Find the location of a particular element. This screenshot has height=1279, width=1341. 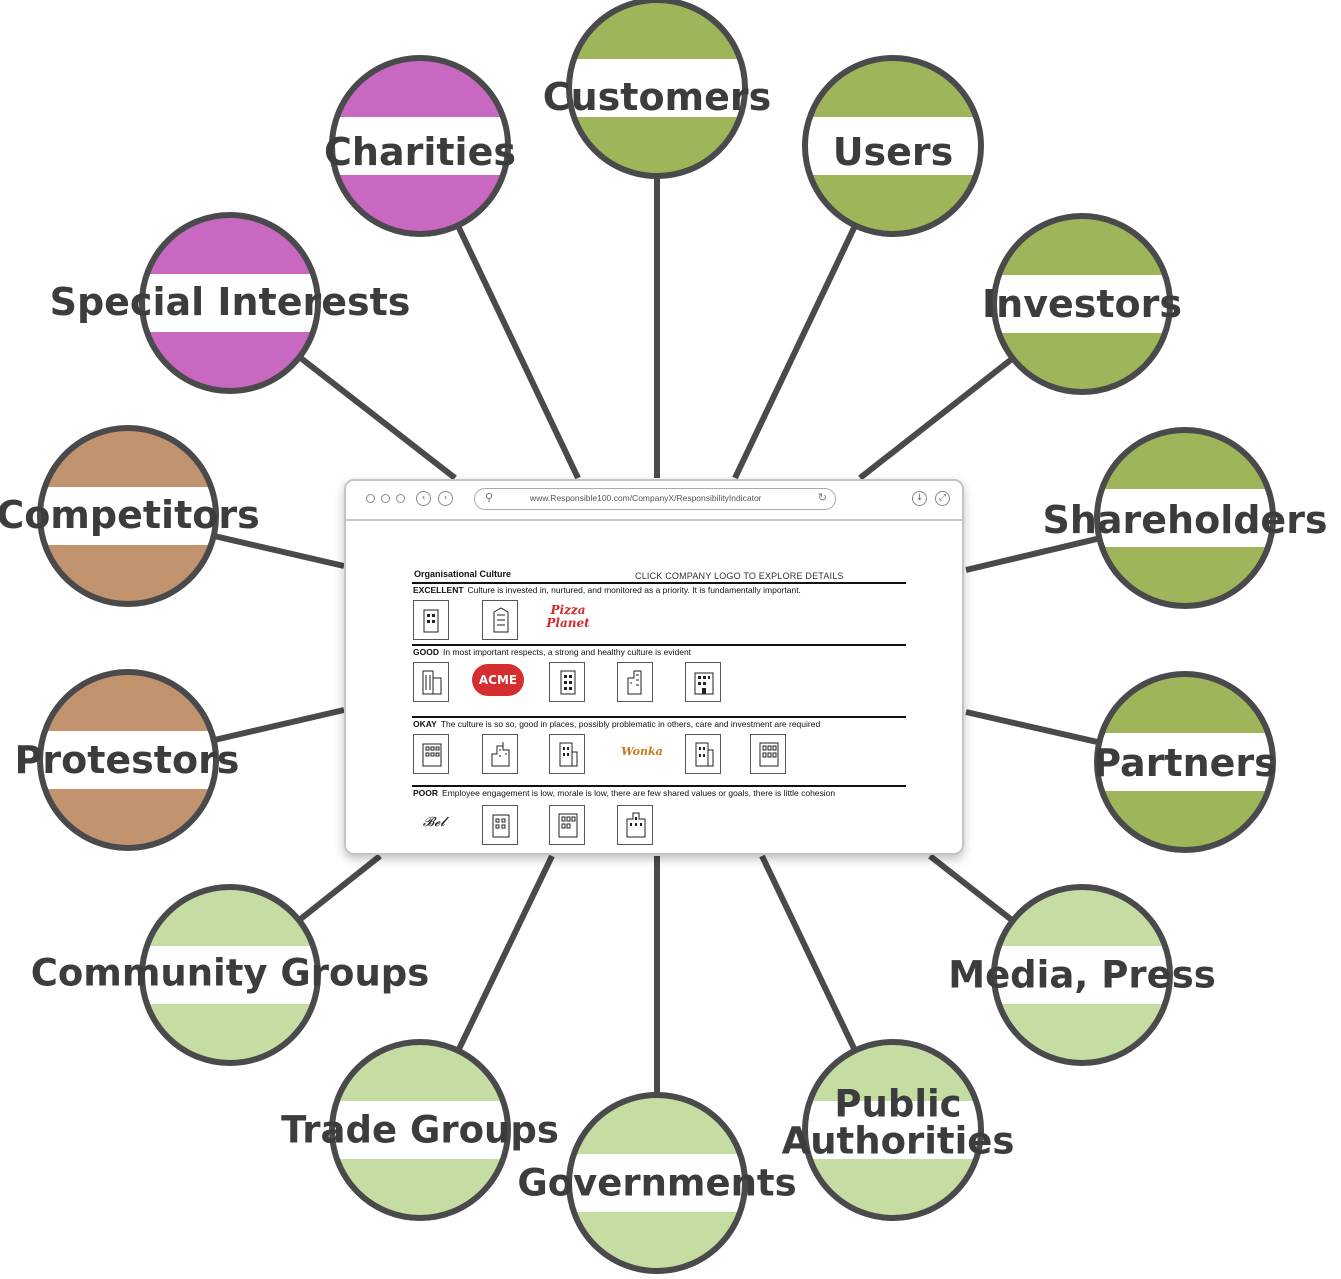

back-icon: ‹ is located at coordinates (423, 498).